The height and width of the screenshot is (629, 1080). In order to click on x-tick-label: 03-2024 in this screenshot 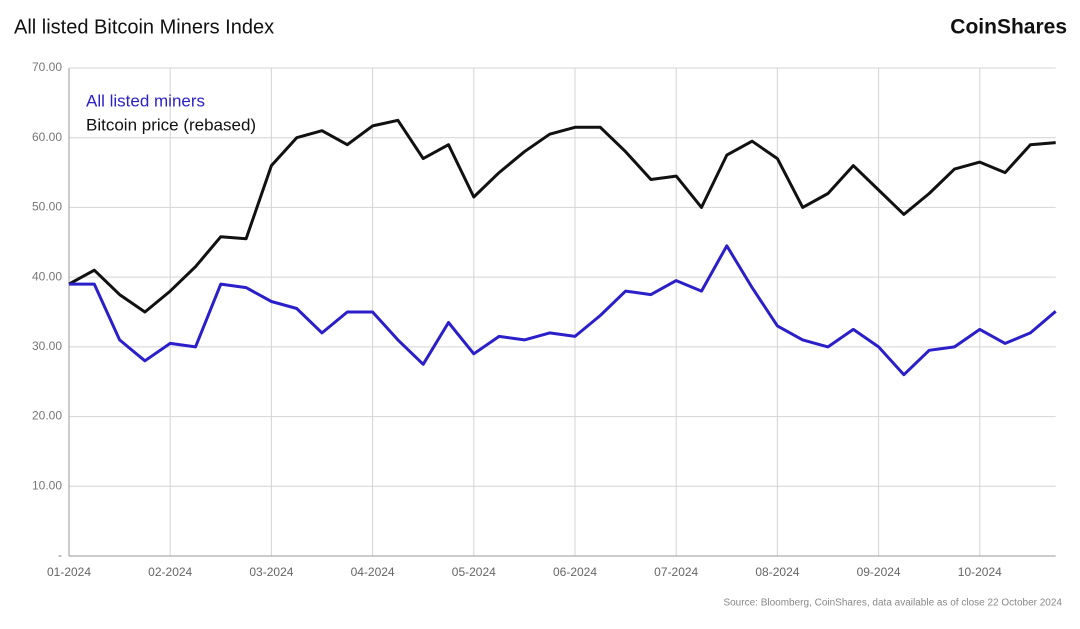, I will do `click(271, 572)`.